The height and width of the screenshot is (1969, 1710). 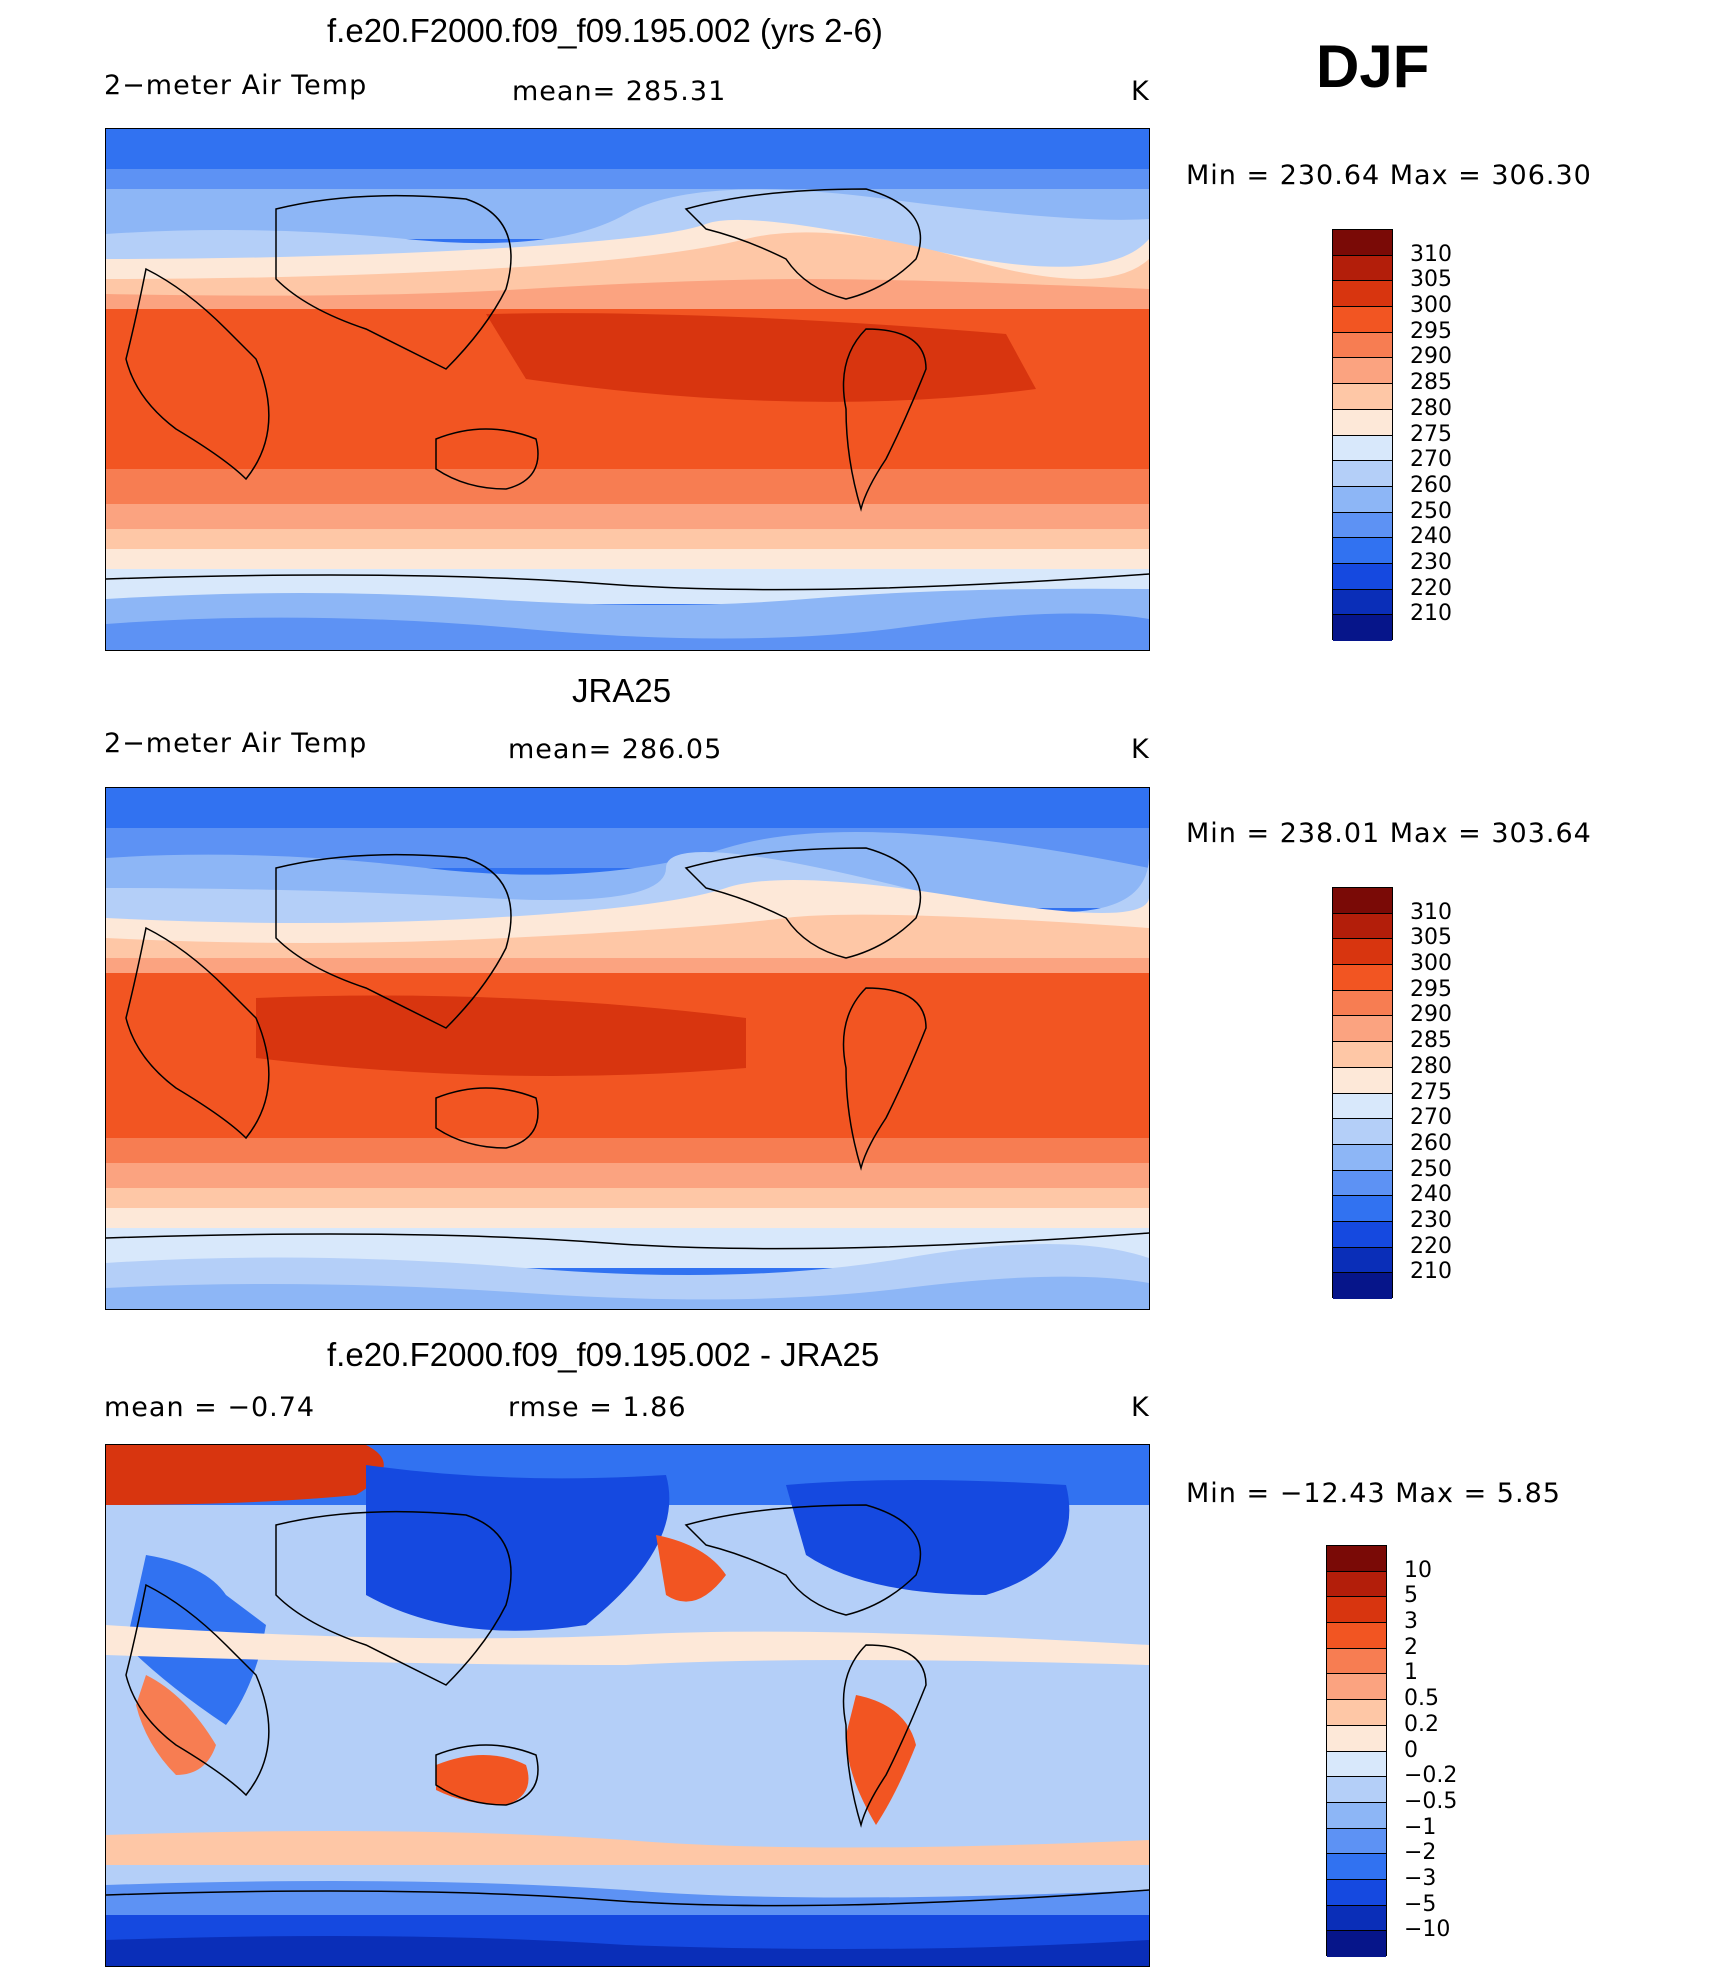 I want to click on panel3-colorbar-tick-label: 2, so click(x=1411, y=1647).